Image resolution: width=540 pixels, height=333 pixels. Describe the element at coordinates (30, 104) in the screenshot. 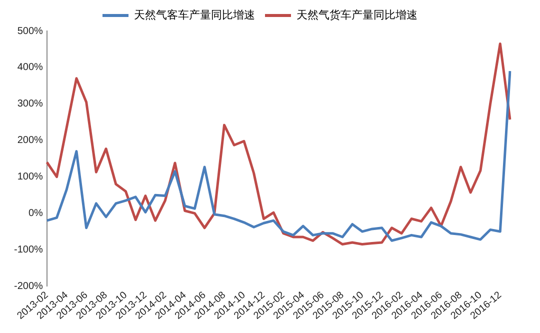

I see `y-tick-label: 300%` at that location.